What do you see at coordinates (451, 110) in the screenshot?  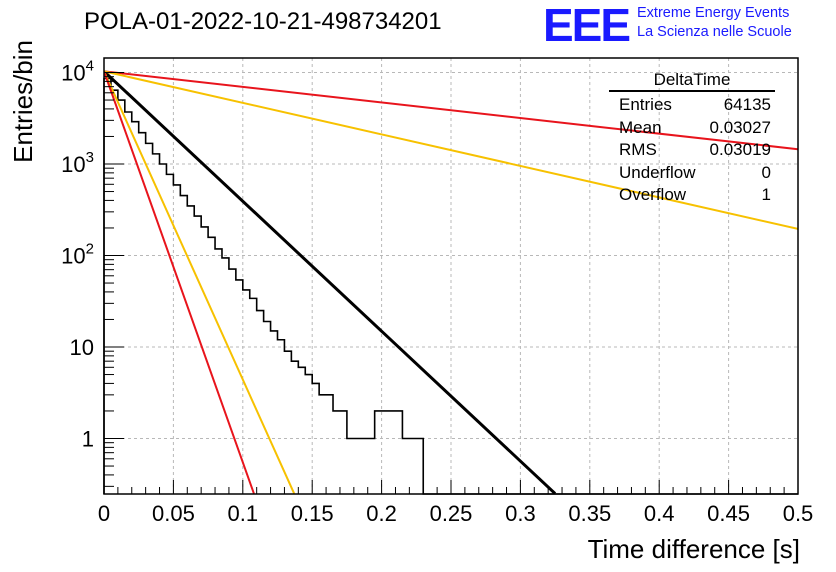 I see `red-line-slow` at bounding box center [451, 110].